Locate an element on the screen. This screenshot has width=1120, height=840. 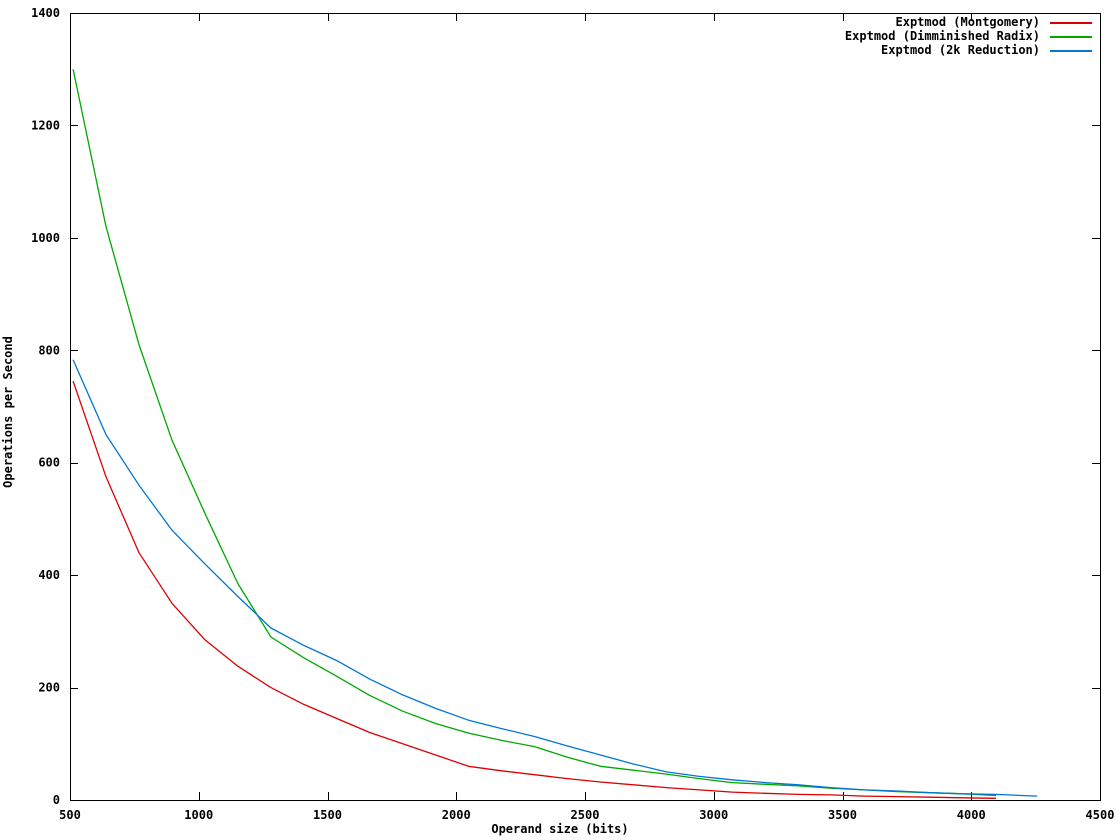
svg-text: 4000 is located at coordinates (971, 815).